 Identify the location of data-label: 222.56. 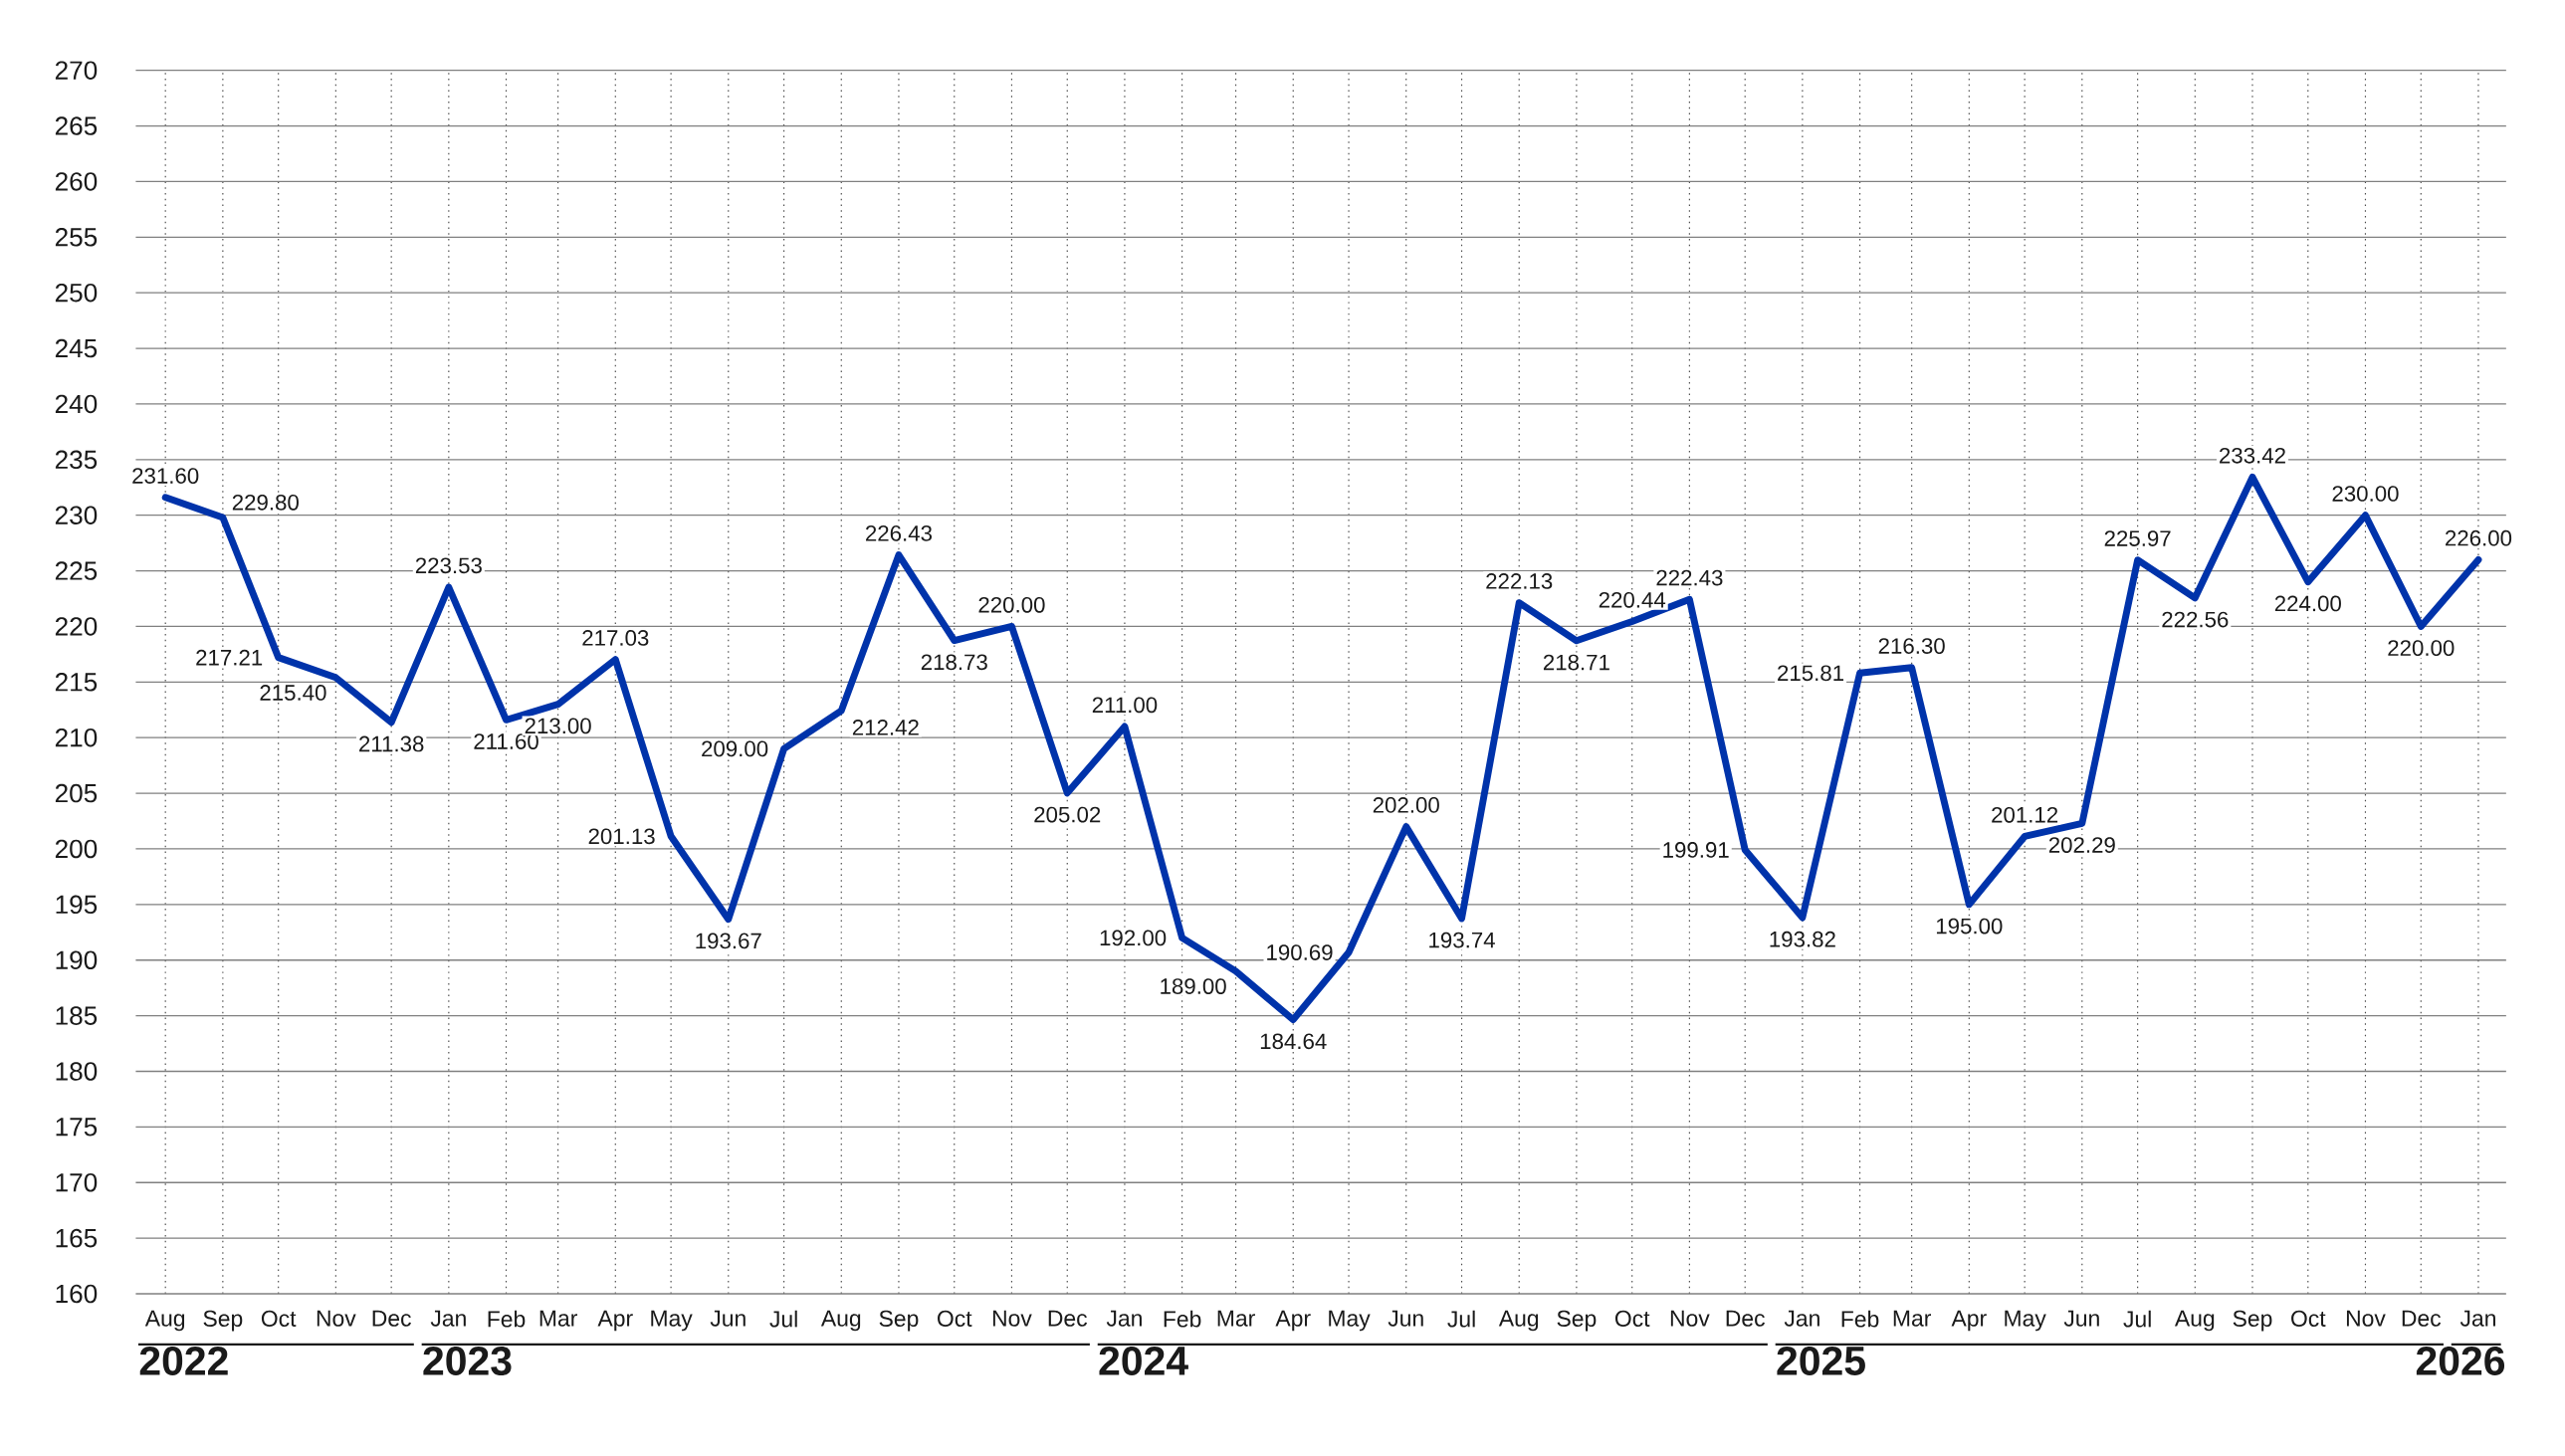
(2195, 619).